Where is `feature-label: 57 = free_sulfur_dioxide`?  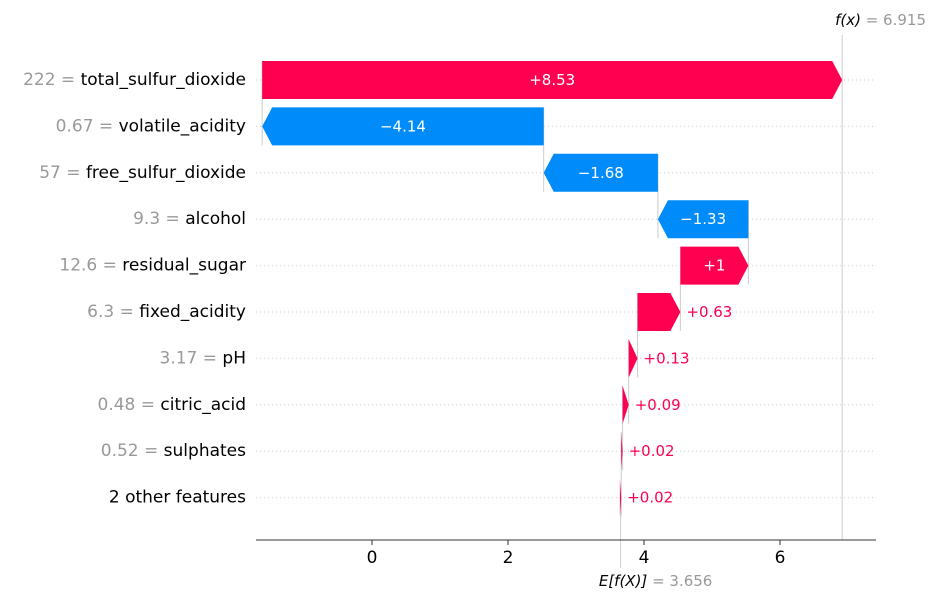 feature-label: 57 = free_sulfur_dioxide is located at coordinates (142, 173).